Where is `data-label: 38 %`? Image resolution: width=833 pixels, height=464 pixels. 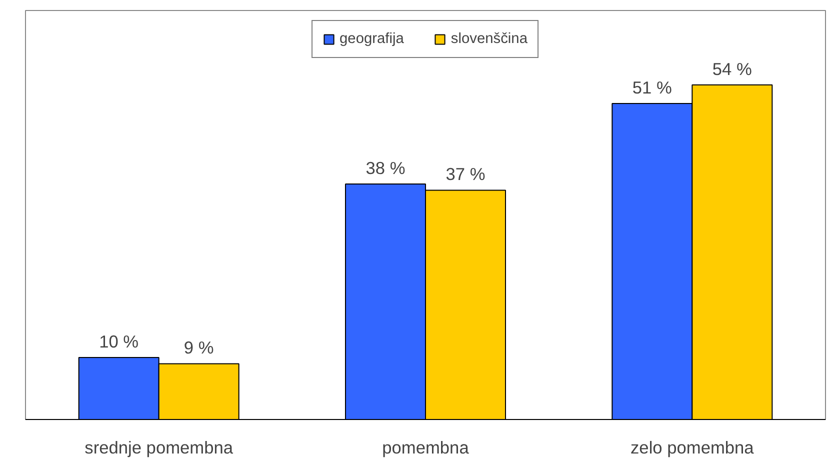
data-label: 38 % is located at coordinates (386, 168).